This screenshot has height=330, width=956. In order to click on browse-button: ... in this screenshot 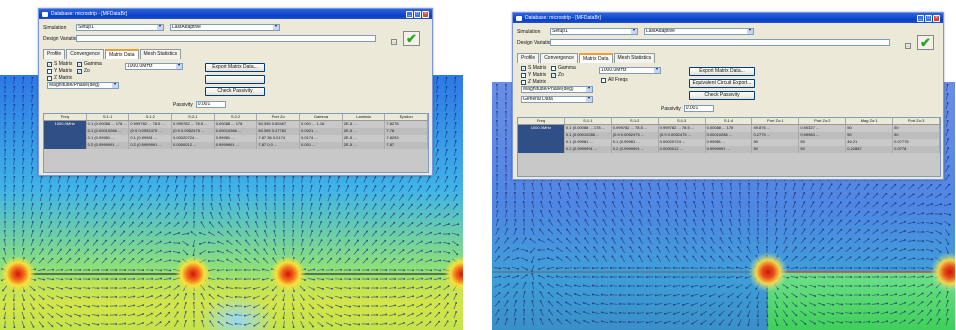, I will do `click(394, 42)`.